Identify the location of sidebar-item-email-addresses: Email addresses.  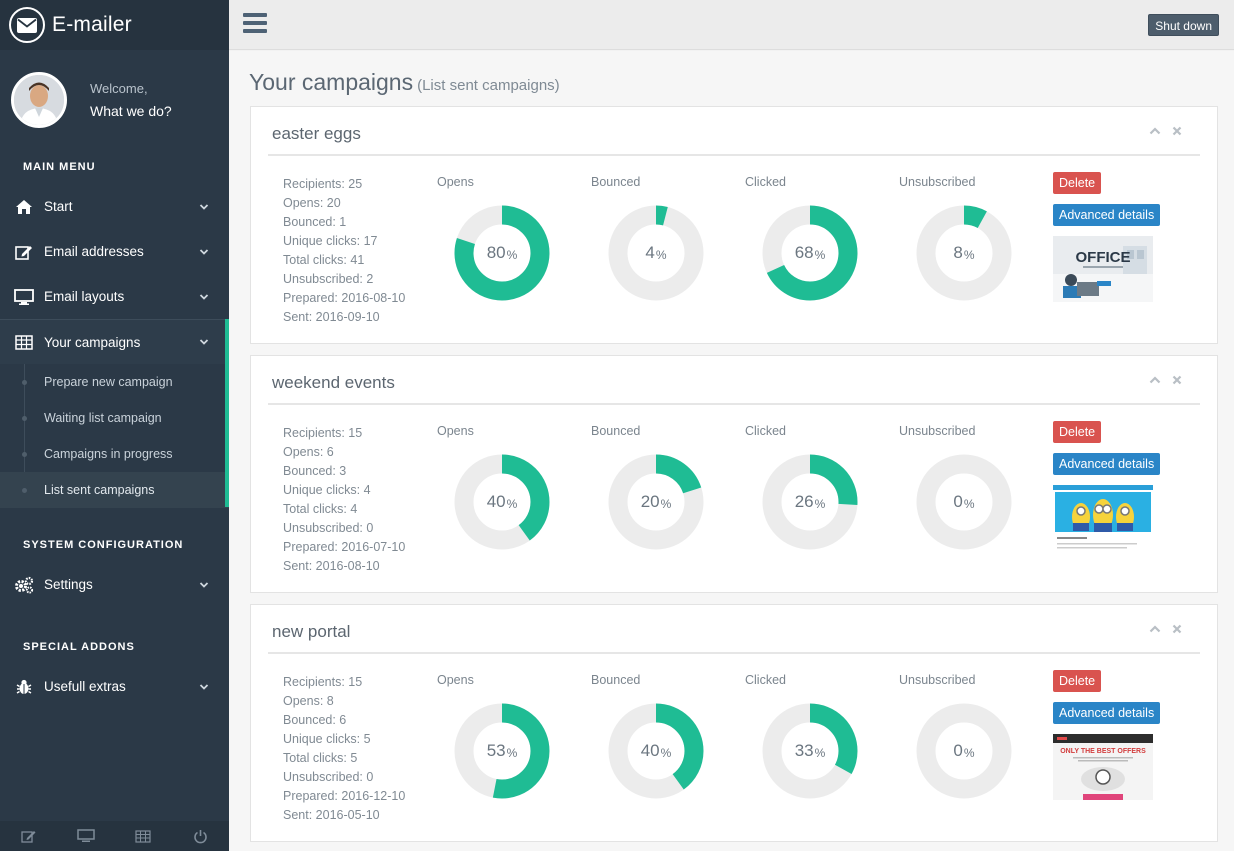
(114, 251).